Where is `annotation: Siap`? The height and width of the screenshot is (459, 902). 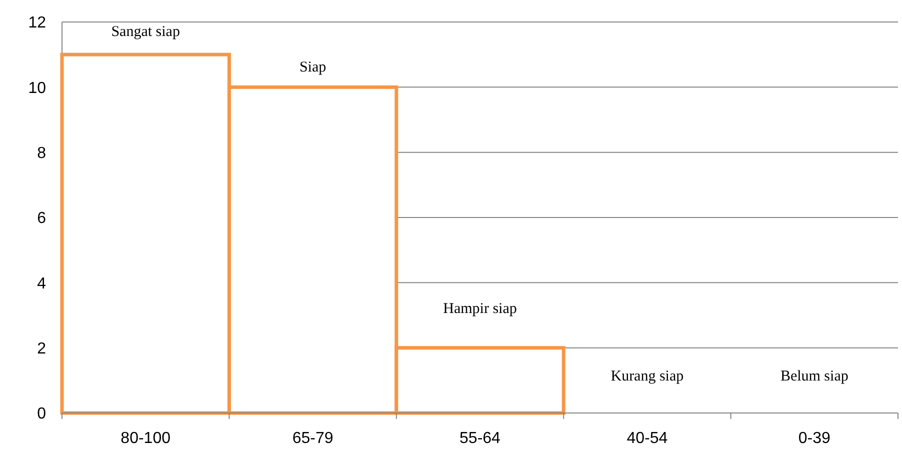 annotation: Siap is located at coordinates (312, 67).